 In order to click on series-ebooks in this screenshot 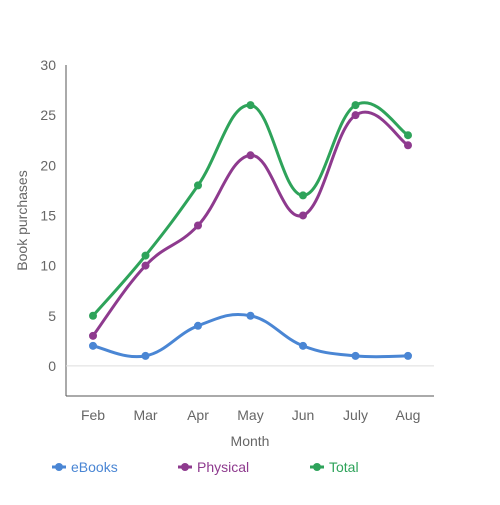, I will do `click(250, 335)`.